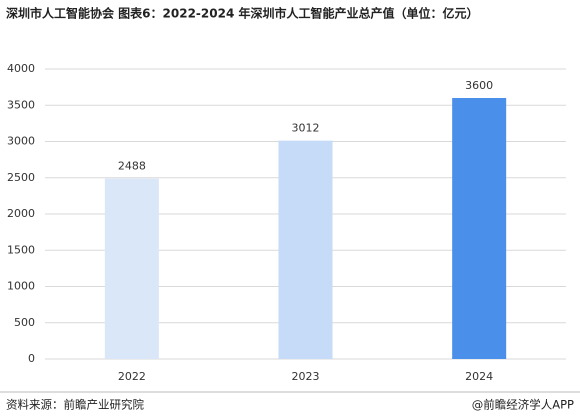 This screenshot has height=417, width=580. What do you see at coordinates (132, 166) in the screenshot?
I see `data-label: 2488` at bounding box center [132, 166].